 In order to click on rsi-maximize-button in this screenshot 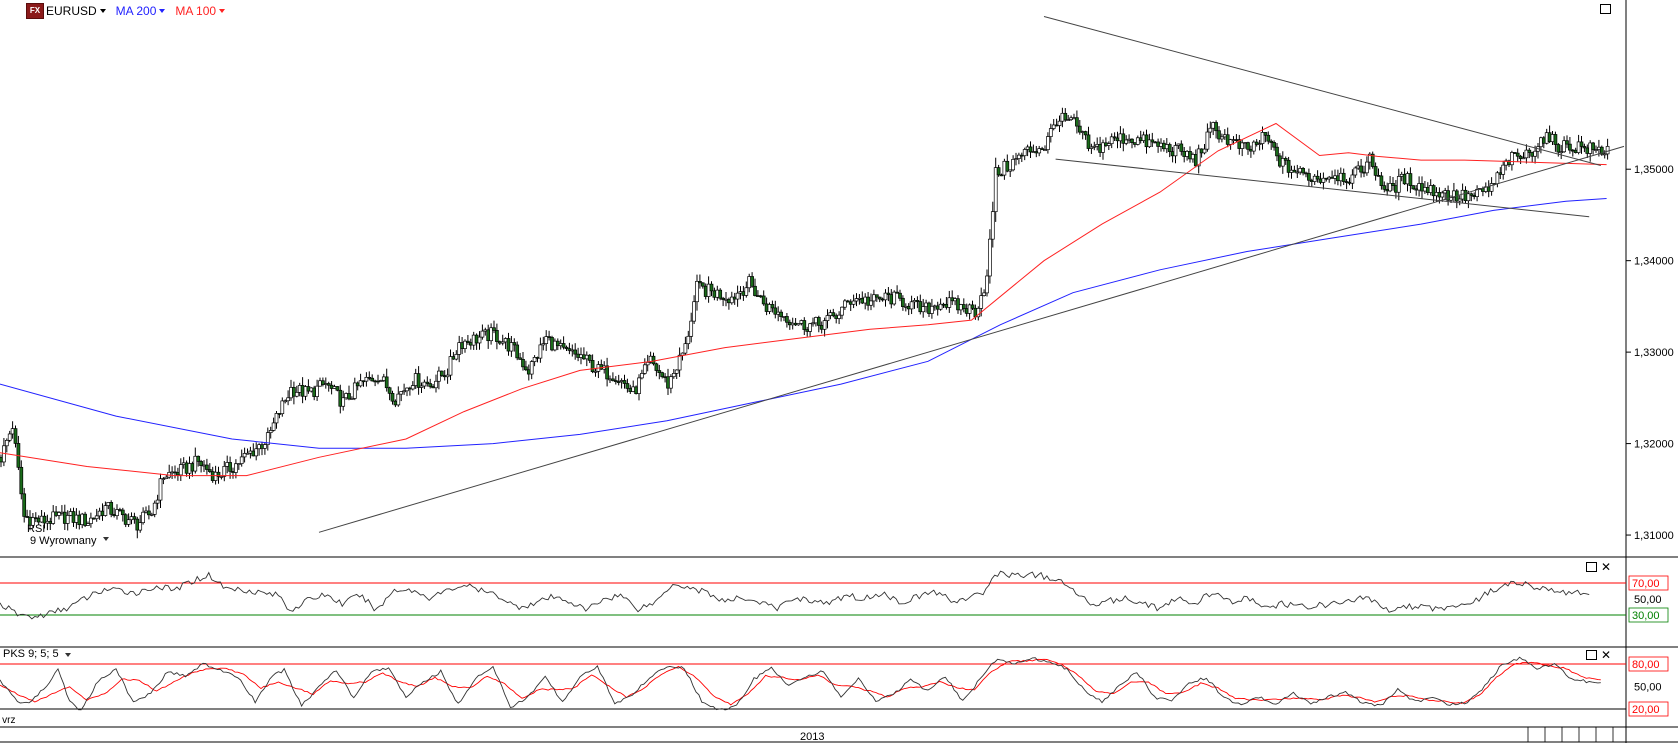, I will do `click(1591, 567)`.